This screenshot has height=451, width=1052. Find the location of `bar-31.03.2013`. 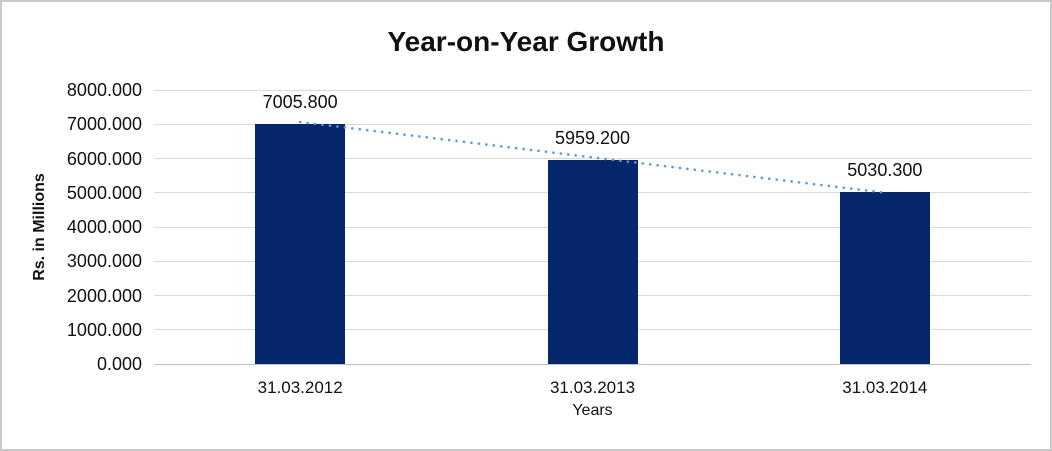

bar-31.03.2013 is located at coordinates (592, 261).